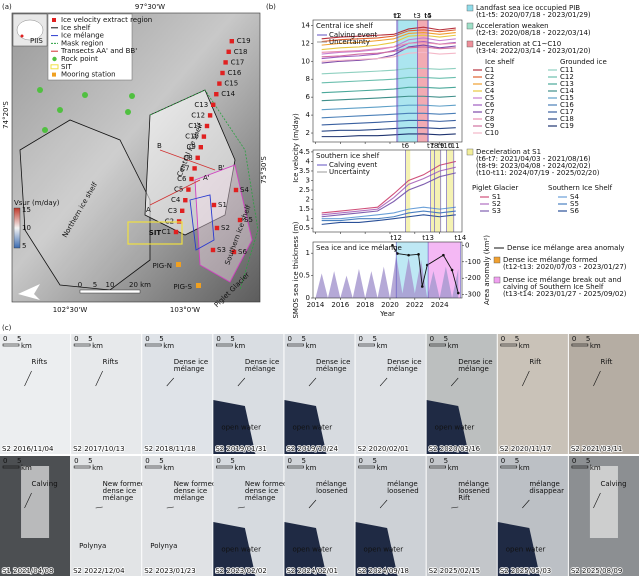 This screenshot has height=578, width=640. Describe the element at coordinates (533, 166) in the screenshot. I see `legend-text: (t8-t9: 2023/04/08 - 2024/02/02)` at that location.